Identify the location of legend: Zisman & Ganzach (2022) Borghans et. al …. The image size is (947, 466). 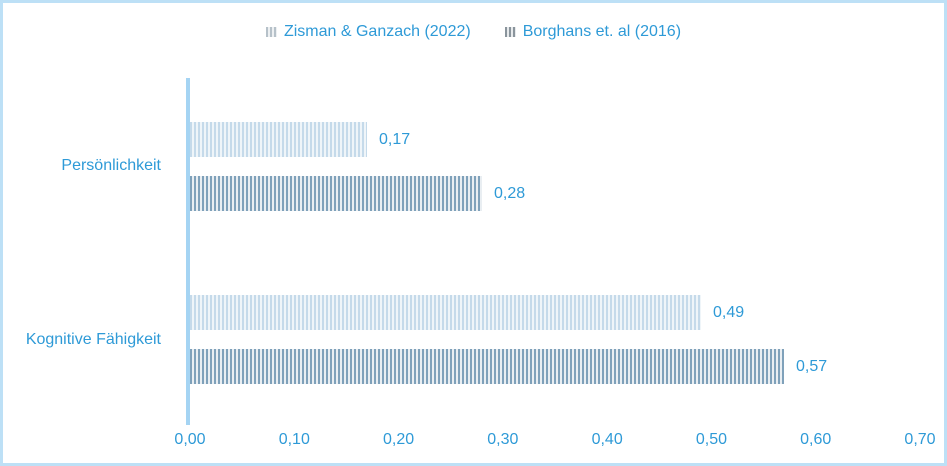
(473, 32).